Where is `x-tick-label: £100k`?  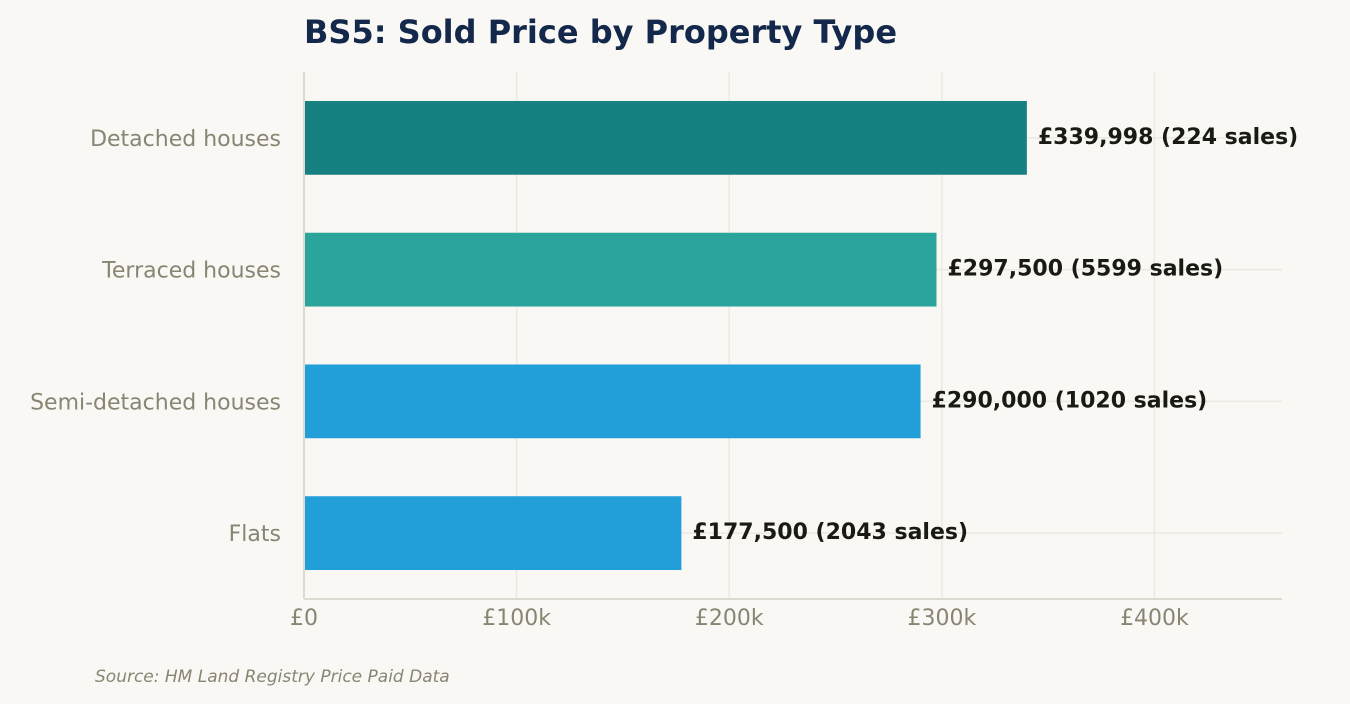
x-tick-label: £100k is located at coordinates (516, 618).